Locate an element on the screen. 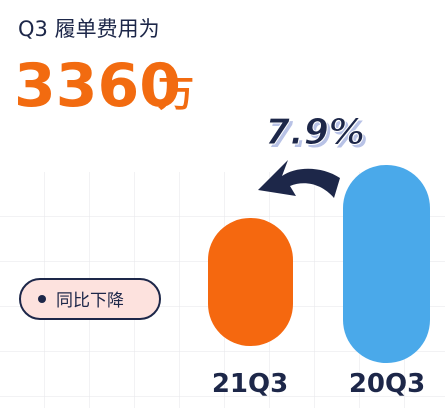 This screenshot has height=408, width=445. amount-unit: 万 is located at coordinates (176, 94).